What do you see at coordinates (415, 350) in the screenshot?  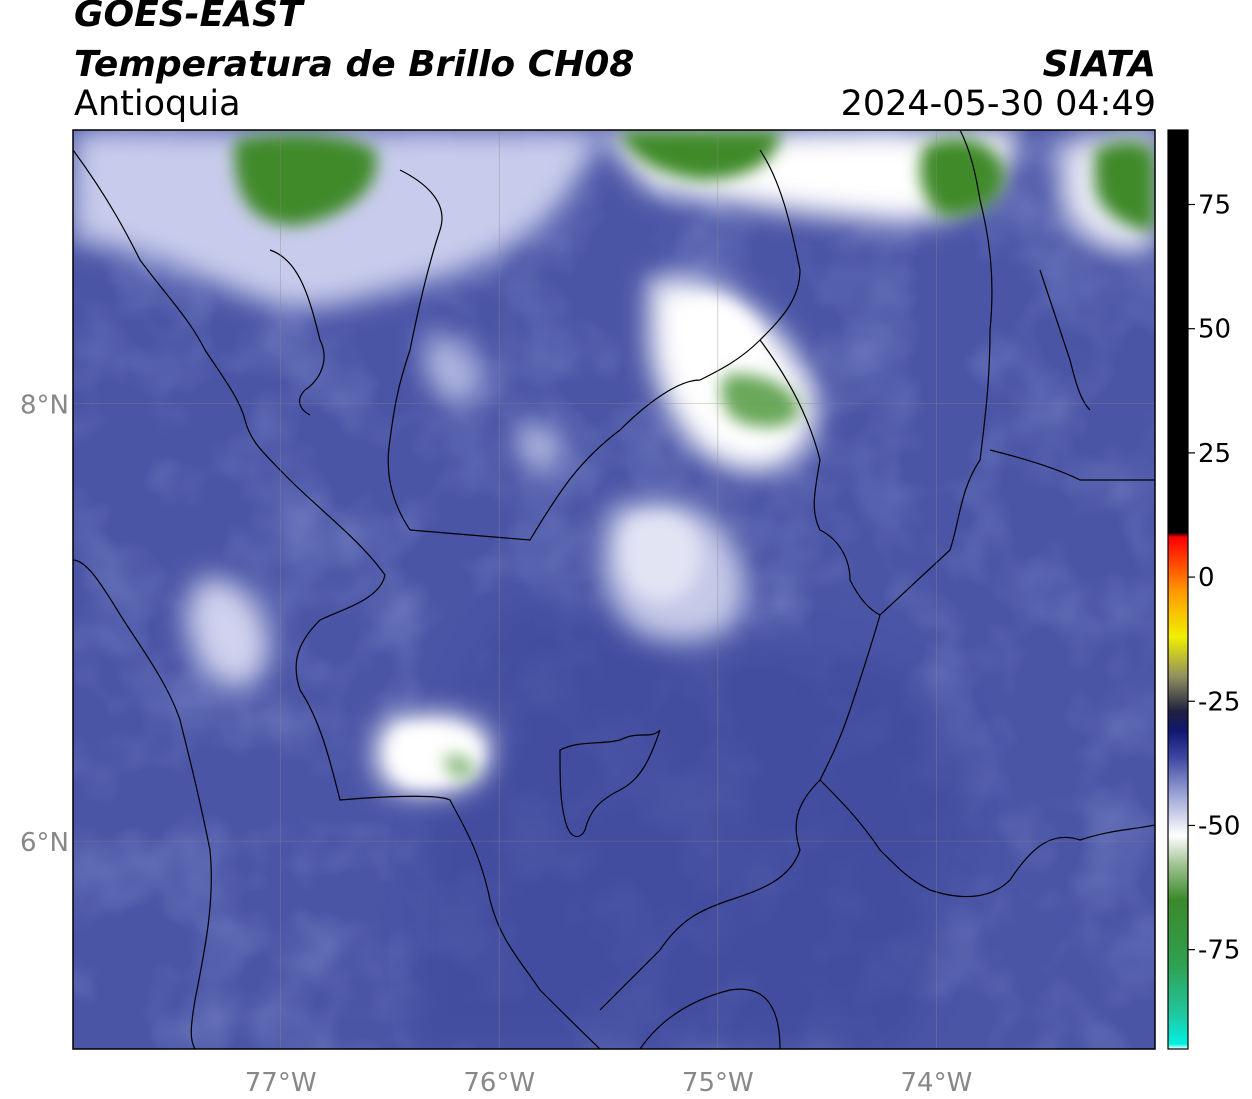 I see `uraba-boundary` at bounding box center [415, 350].